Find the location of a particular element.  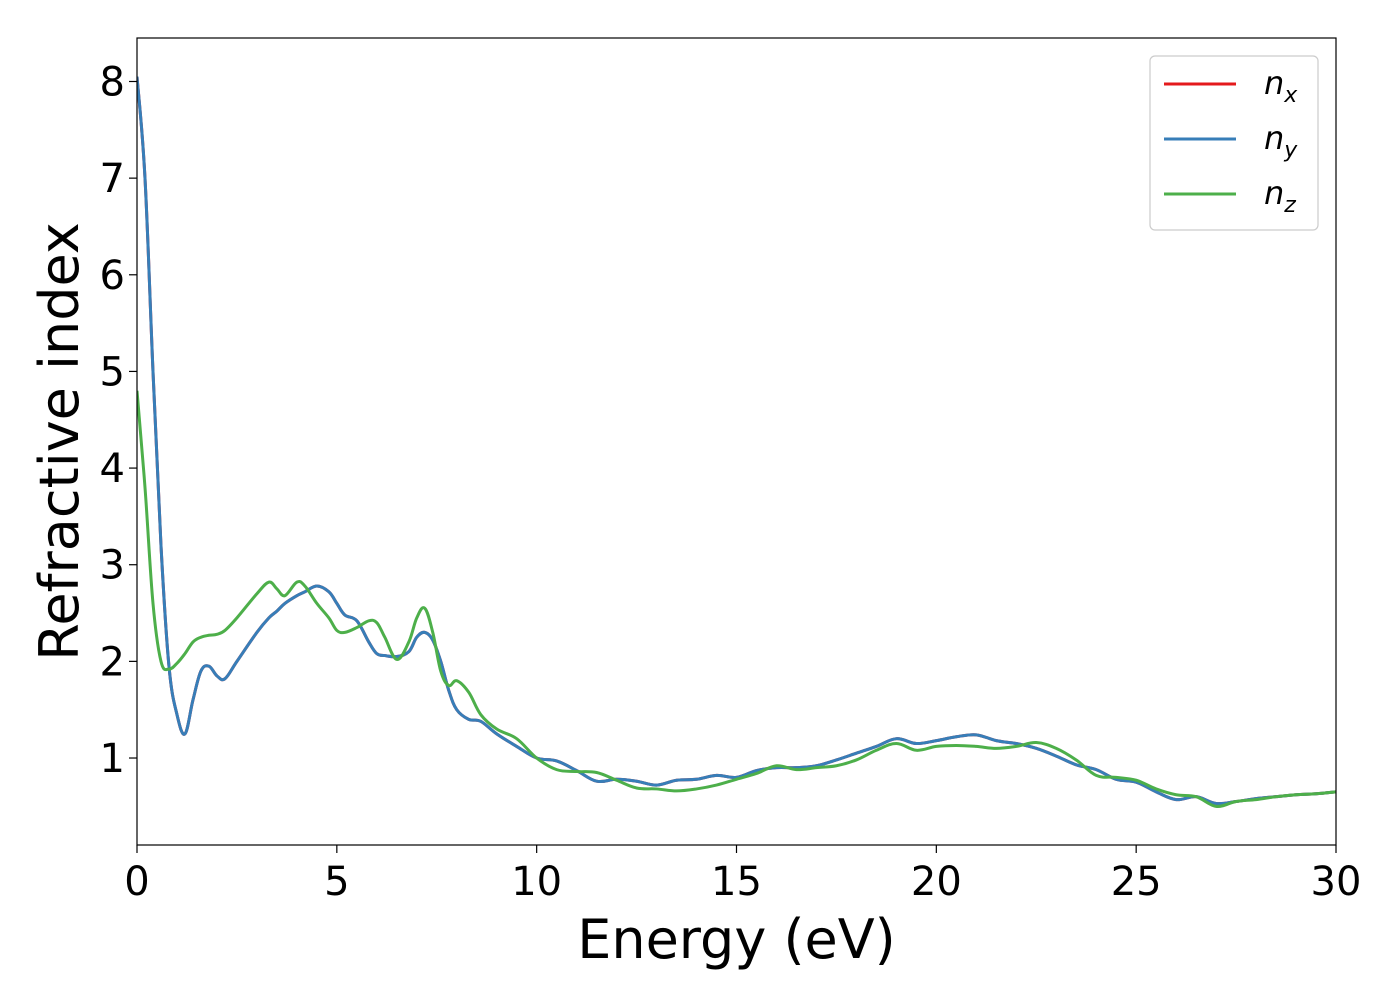

x-tick-label: 25 is located at coordinates (1136, 882).